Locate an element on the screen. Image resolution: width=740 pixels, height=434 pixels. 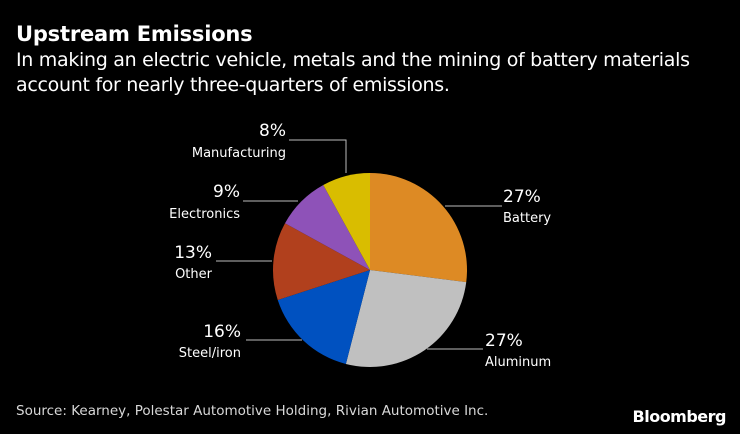
data-label-category: Aluminum is located at coordinates (518, 362).